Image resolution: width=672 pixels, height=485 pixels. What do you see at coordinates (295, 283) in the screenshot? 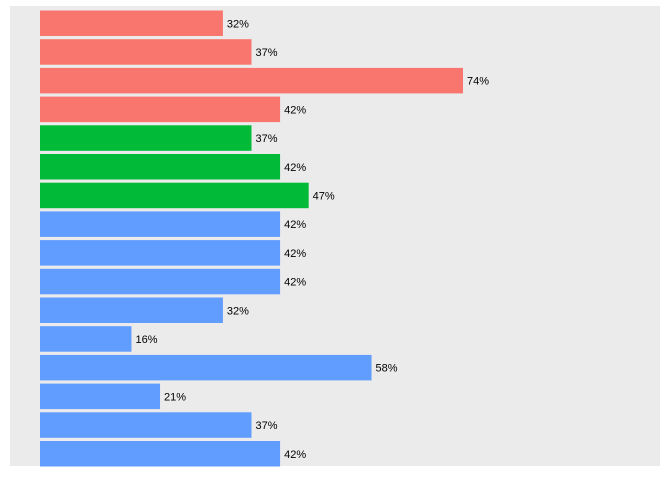
I see `bar-label-10: 42%` at bounding box center [295, 283].